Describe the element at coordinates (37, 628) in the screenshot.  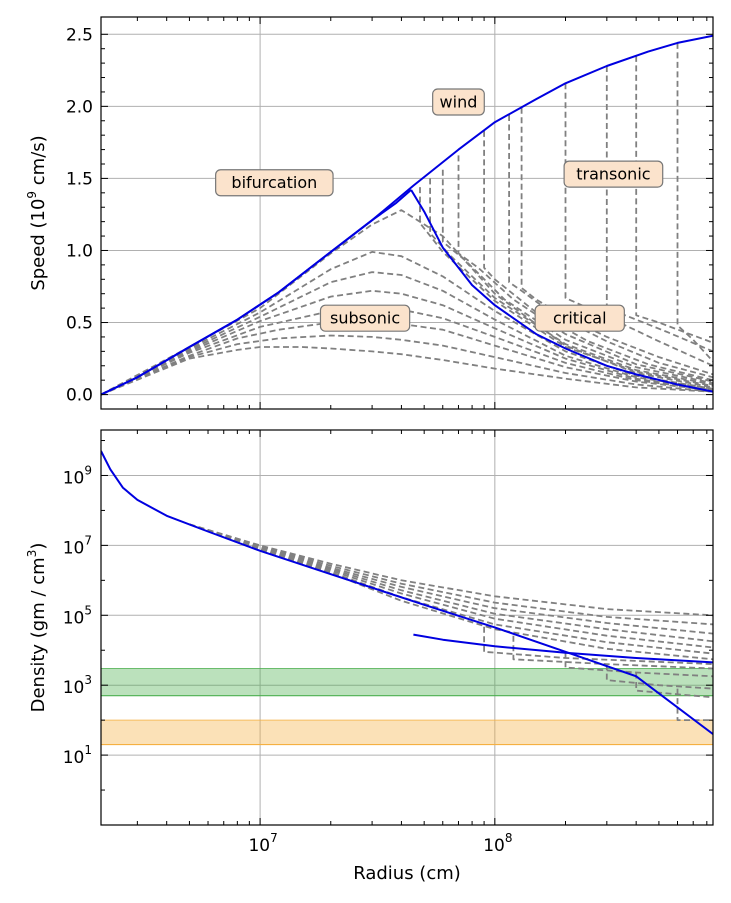
I see `y-axis-label: Density (gm / cm3)` at that location.